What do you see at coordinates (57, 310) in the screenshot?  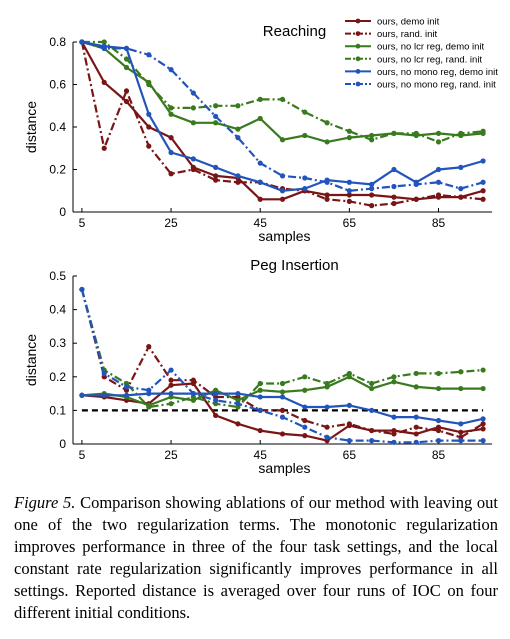 I see `y-tick-label: 0.4` at bounding box center [57, 310].